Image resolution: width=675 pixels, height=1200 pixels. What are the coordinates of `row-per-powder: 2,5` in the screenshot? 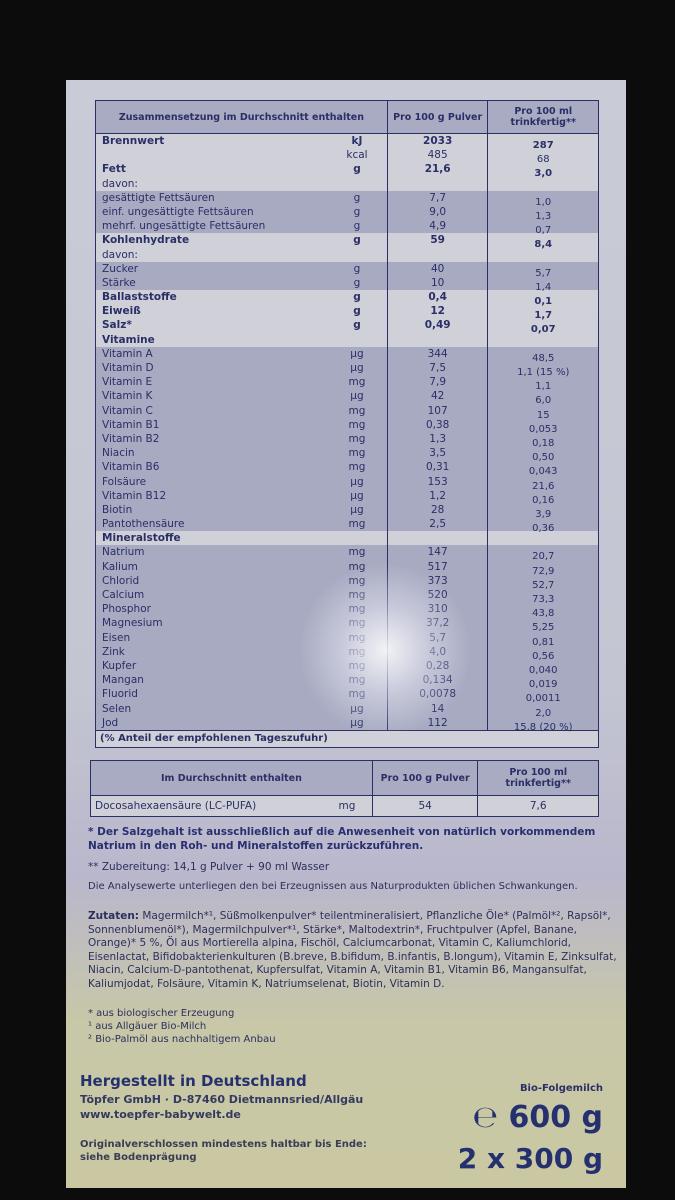 It's located at (438, 524).